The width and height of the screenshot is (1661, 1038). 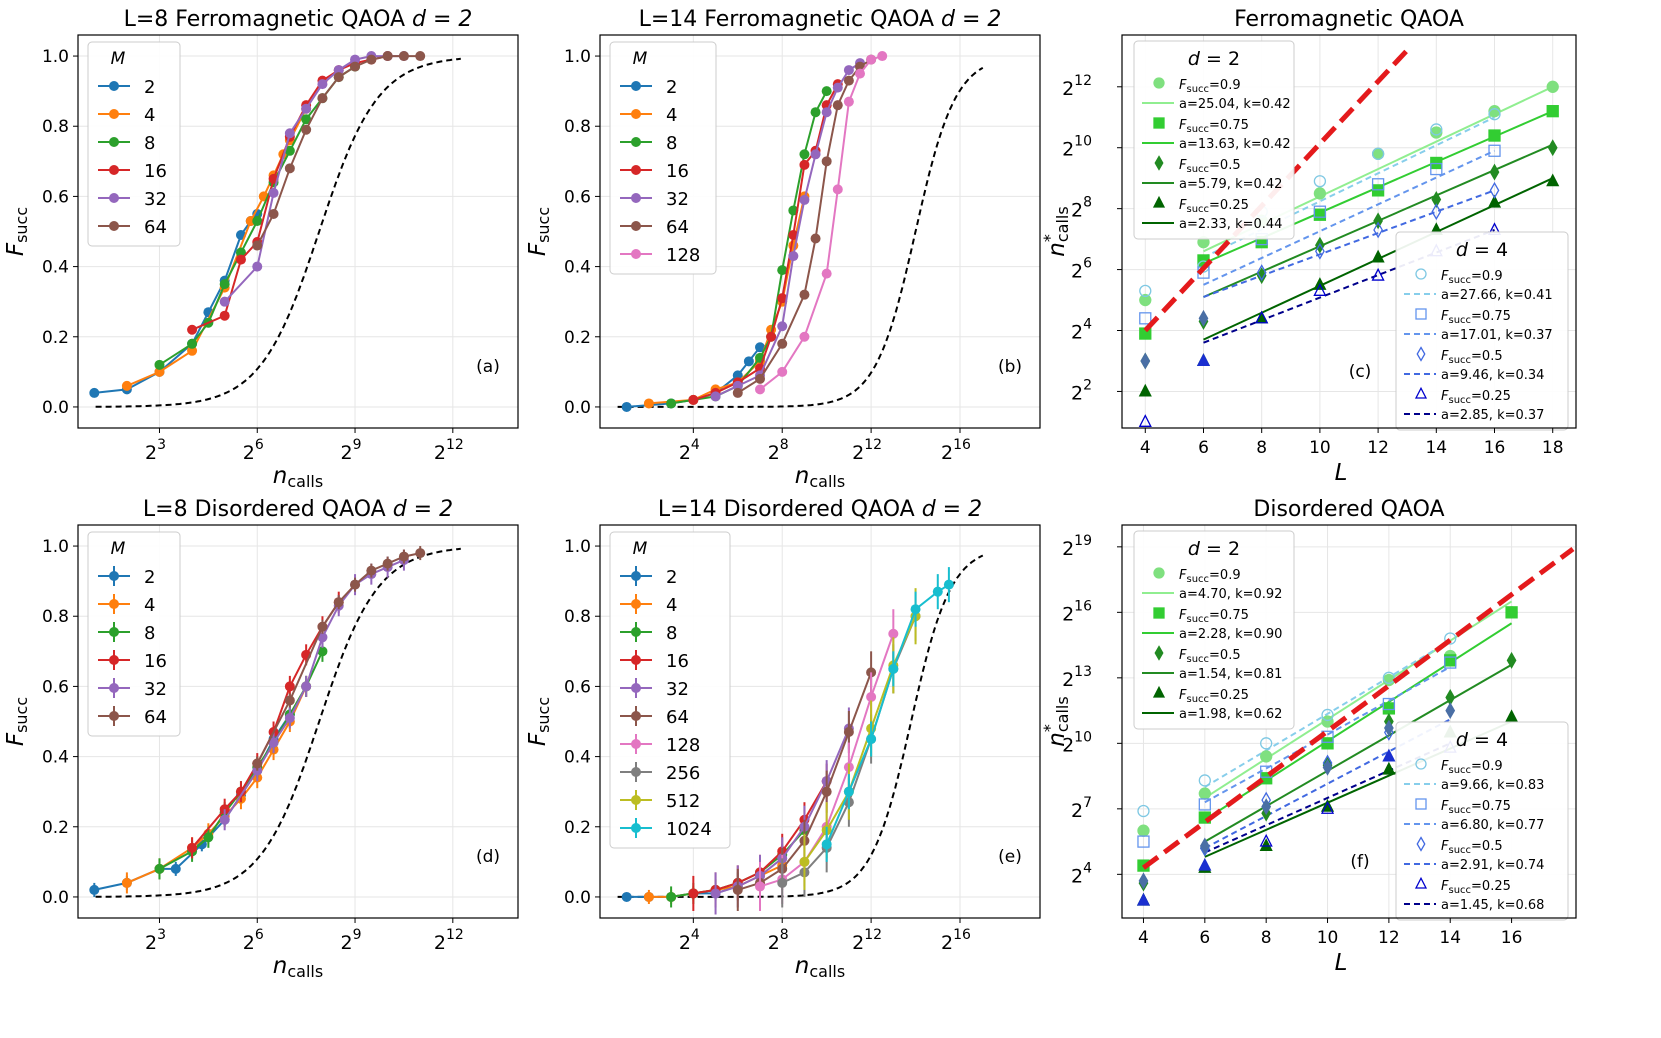 I want to click on fit-line, so click(x=1358, y=753).